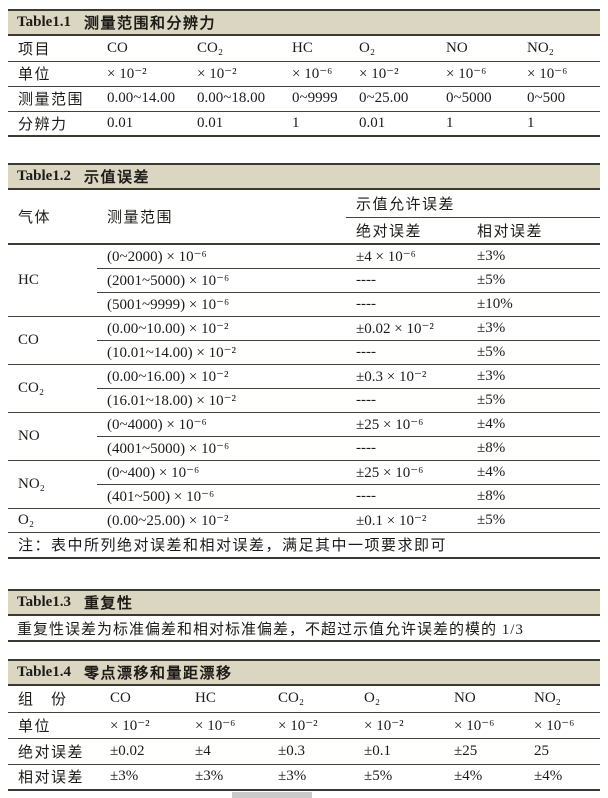  What do you see at coordinates (406, 231) in the screenshot?
I see `column-header-absolute-error: 绝对误差` at bounding box center [406, 231].